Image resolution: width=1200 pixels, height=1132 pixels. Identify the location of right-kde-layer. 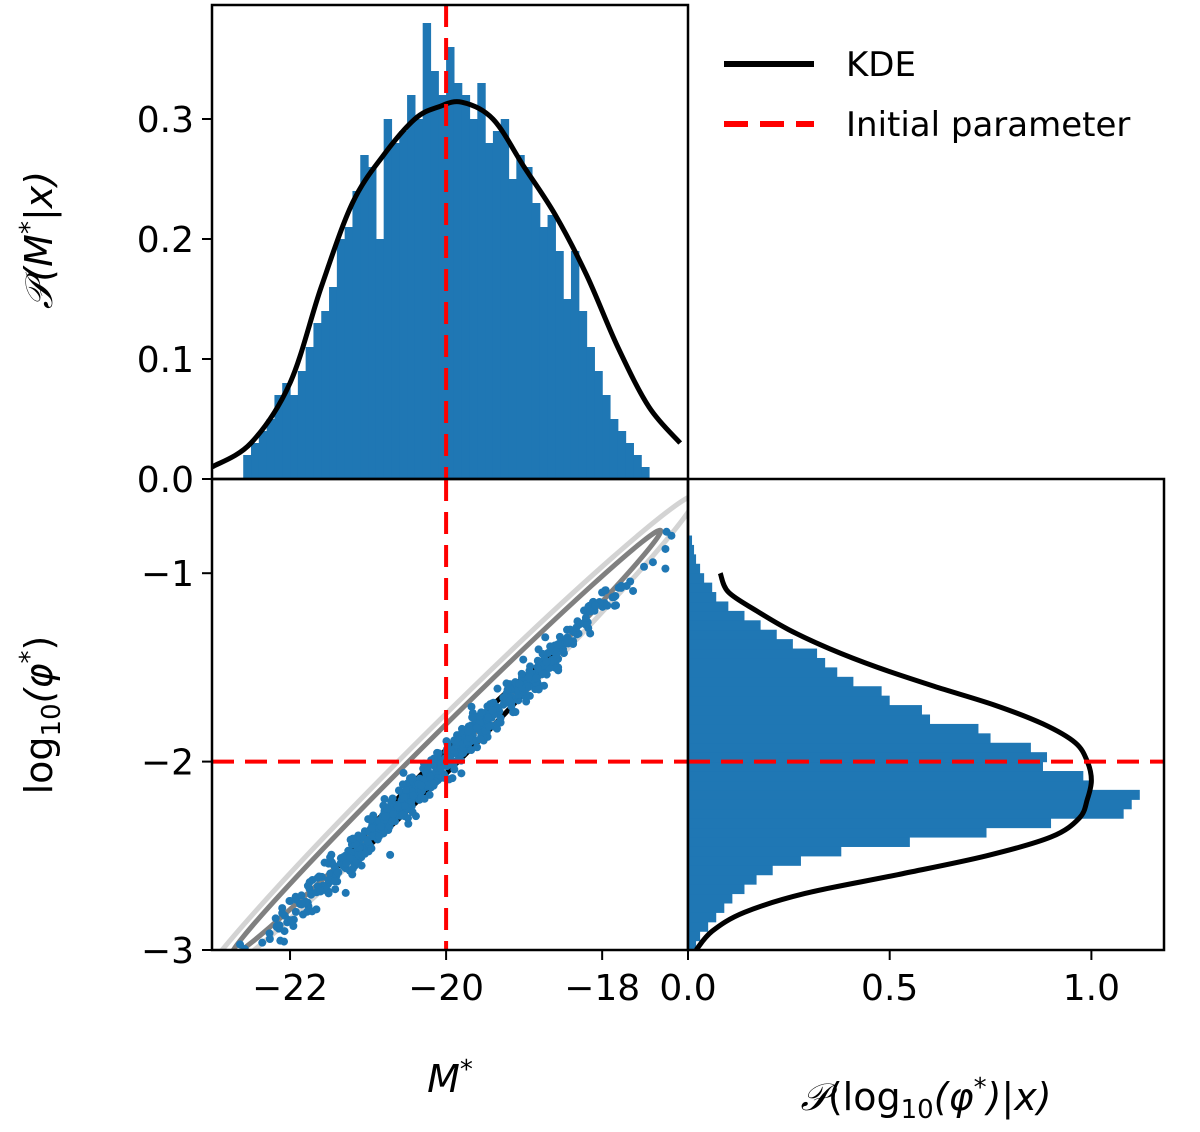
(894, 761).